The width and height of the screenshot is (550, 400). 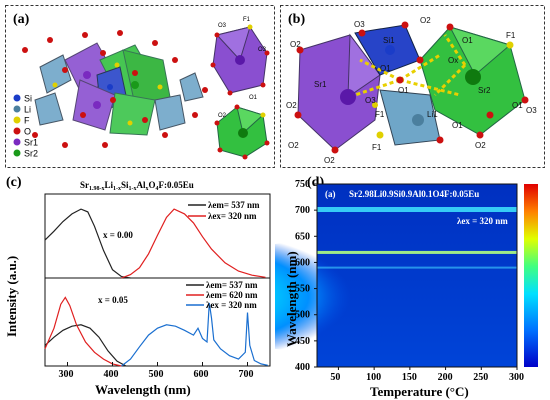 What do you see at coordinates (232, 295) in the screenshot?
I see `legend-bottom-1: λem= 620 nm` at bounding box center [232, 295].